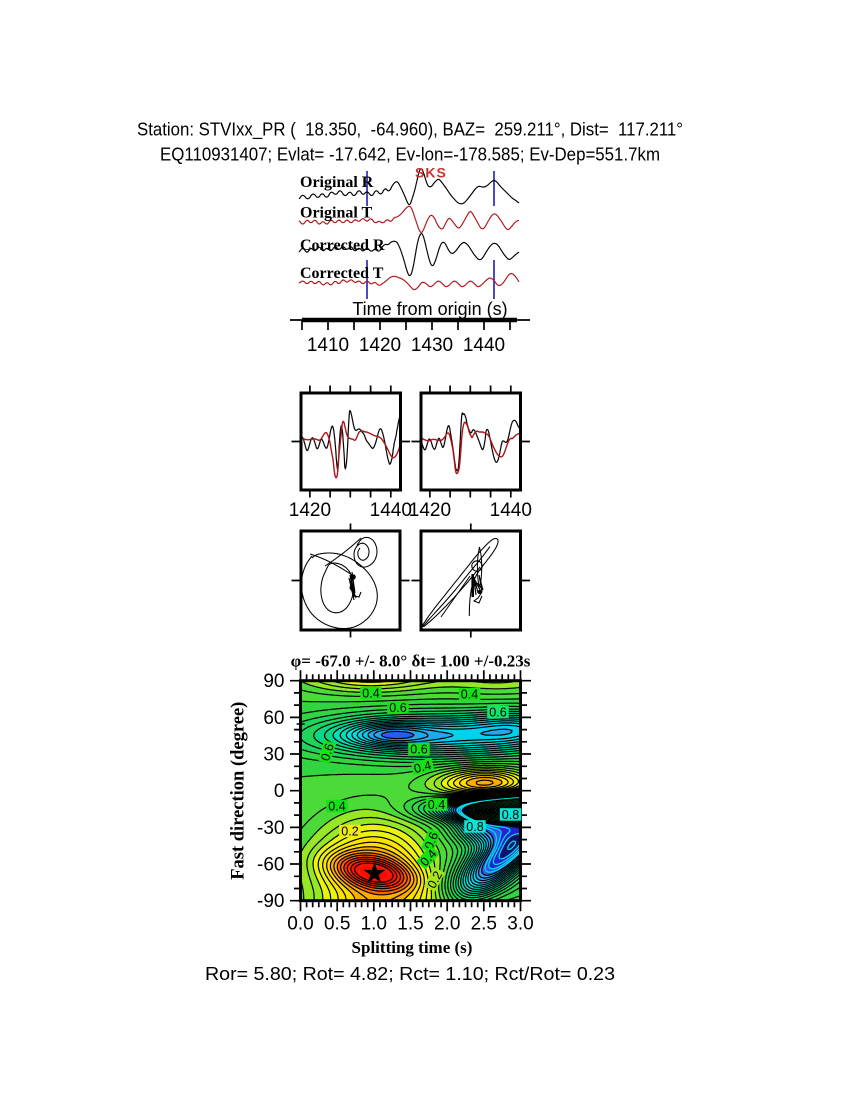 Image resolution: width=850 pixels, height=1100 pixels. What do you see at coordinates (342, 273) in the screenshot?
I see `svg-text: Corrected T` at bounding box center [342, 273].